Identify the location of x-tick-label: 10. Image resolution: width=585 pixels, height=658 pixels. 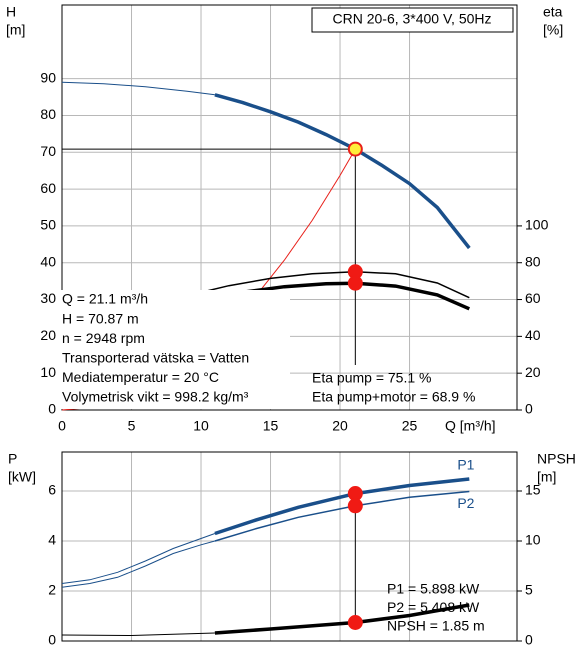
(201, 426).